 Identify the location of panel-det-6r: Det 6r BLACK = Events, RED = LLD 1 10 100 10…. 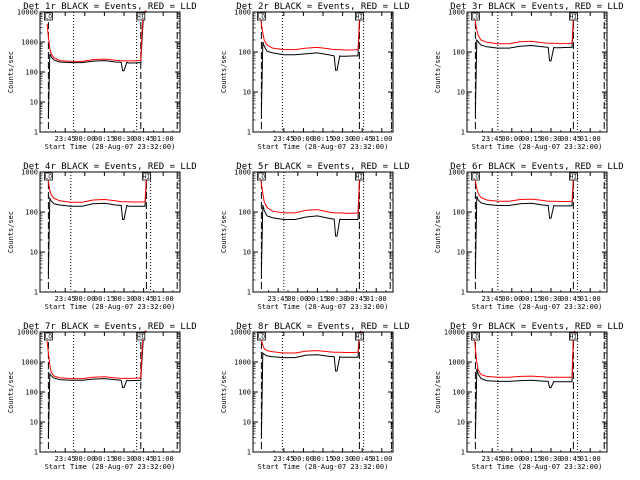
(529, 236).